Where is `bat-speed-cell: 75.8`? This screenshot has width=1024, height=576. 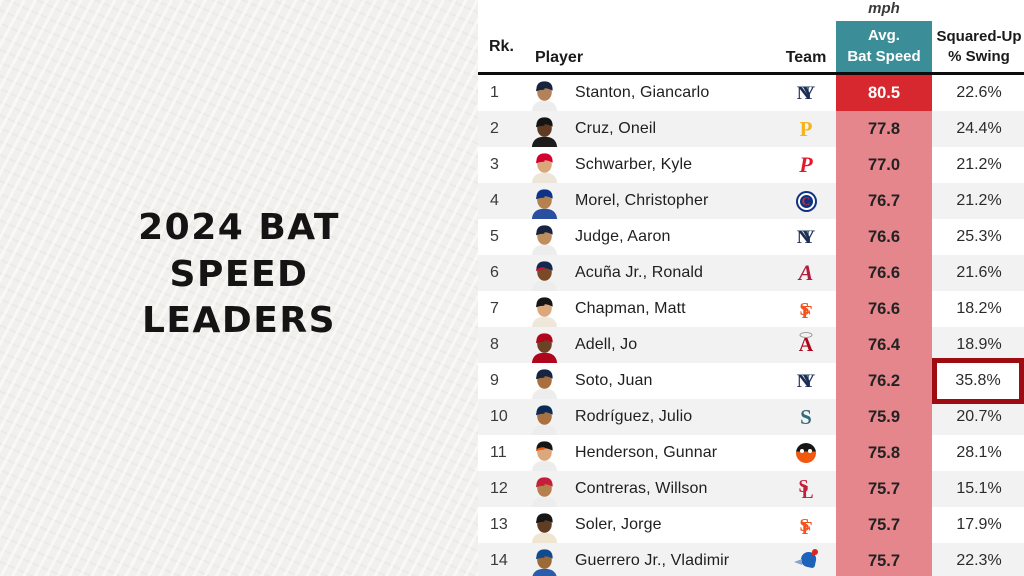 bat-speed-cell: 75.8 is located at coordinates (884, 453).